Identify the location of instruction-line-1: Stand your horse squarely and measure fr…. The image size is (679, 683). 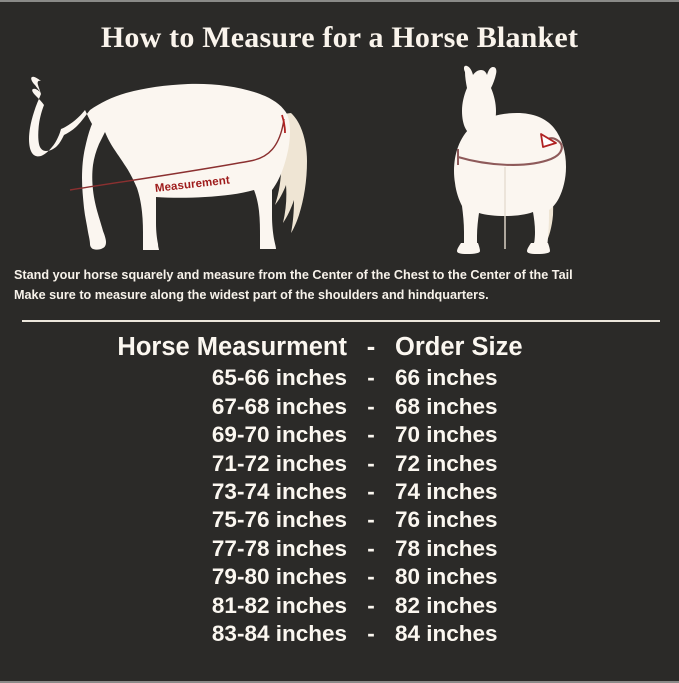
(293, 274).